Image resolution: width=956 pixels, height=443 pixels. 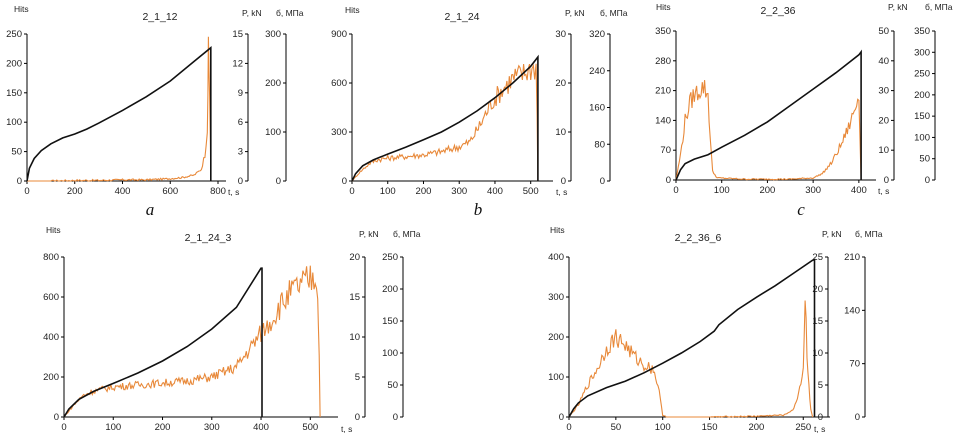 What do you see at coordinates (240, 93) in the screenshot?
I see `y-right-load-tick-label: 9` at bounding box center [240, 93].